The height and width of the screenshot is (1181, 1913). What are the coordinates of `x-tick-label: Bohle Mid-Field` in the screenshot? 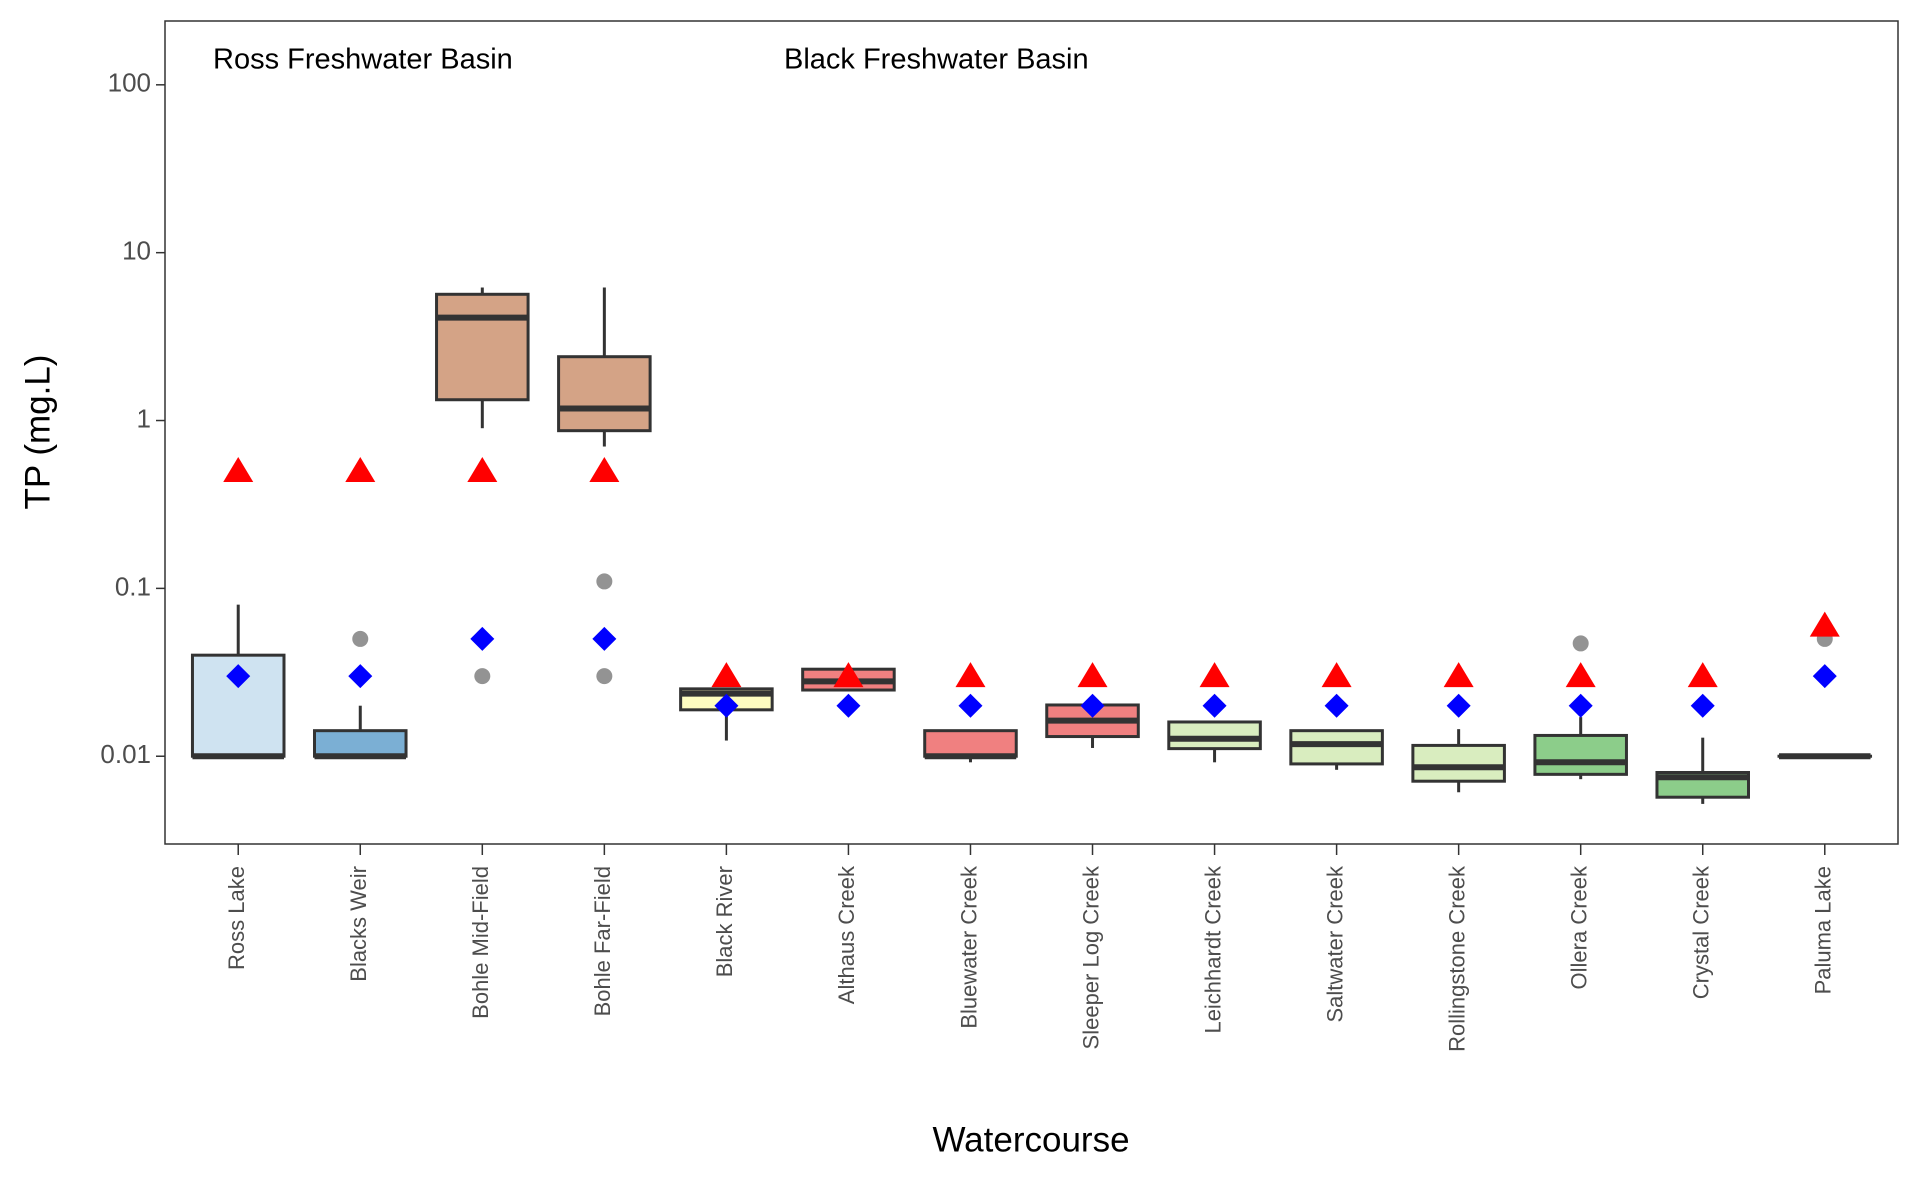 It's located at (480, 942).